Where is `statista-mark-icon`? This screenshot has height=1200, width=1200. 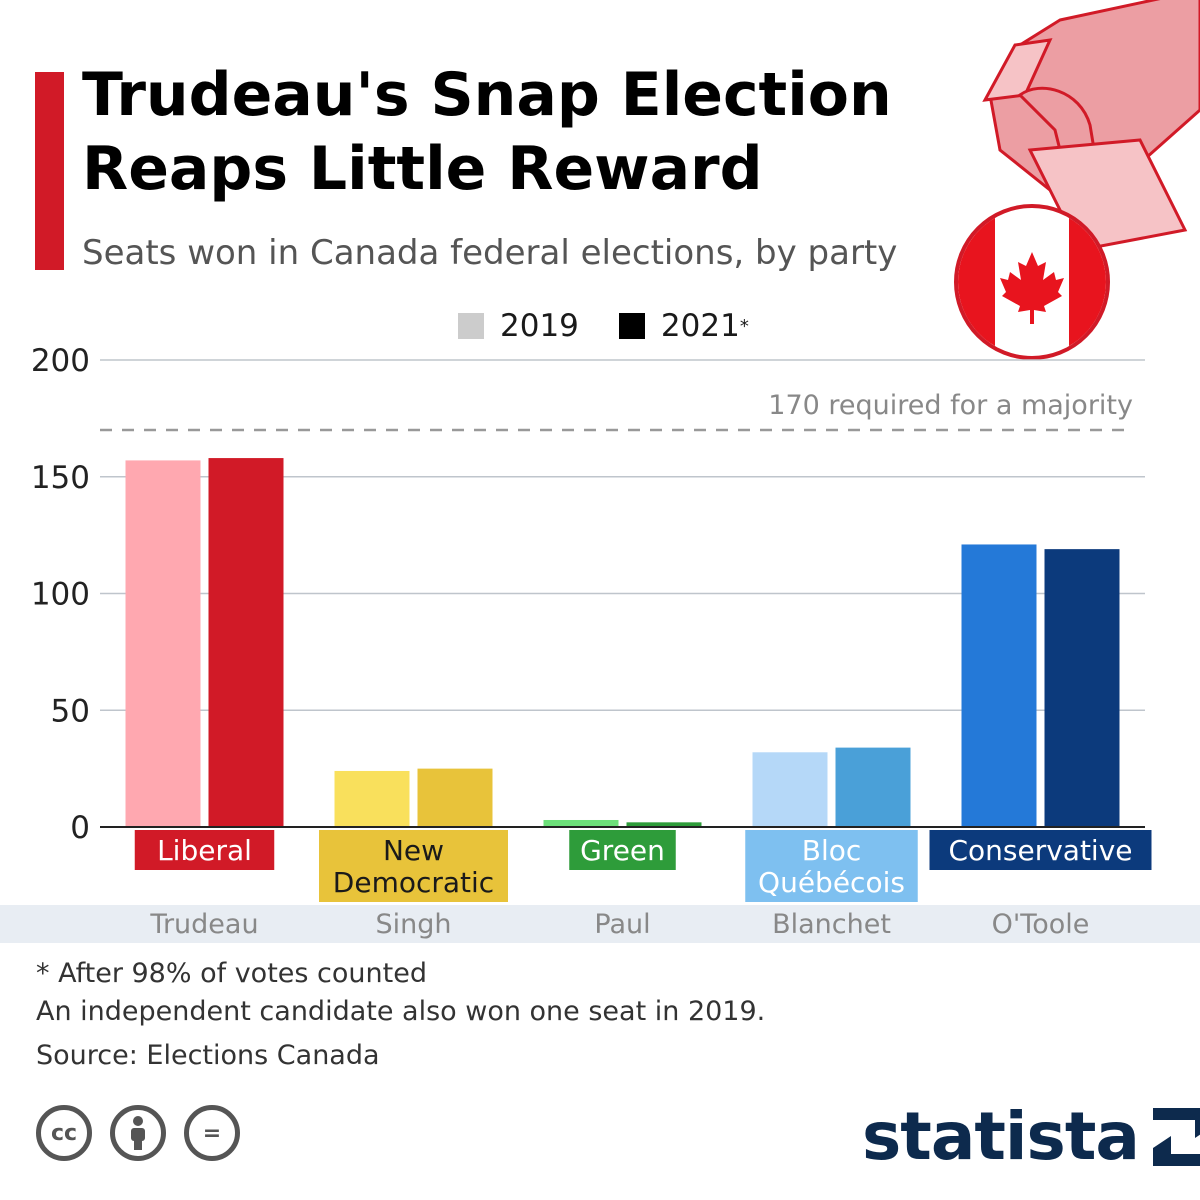
statista-mark-icon is located at coordinates (1176, 1136).